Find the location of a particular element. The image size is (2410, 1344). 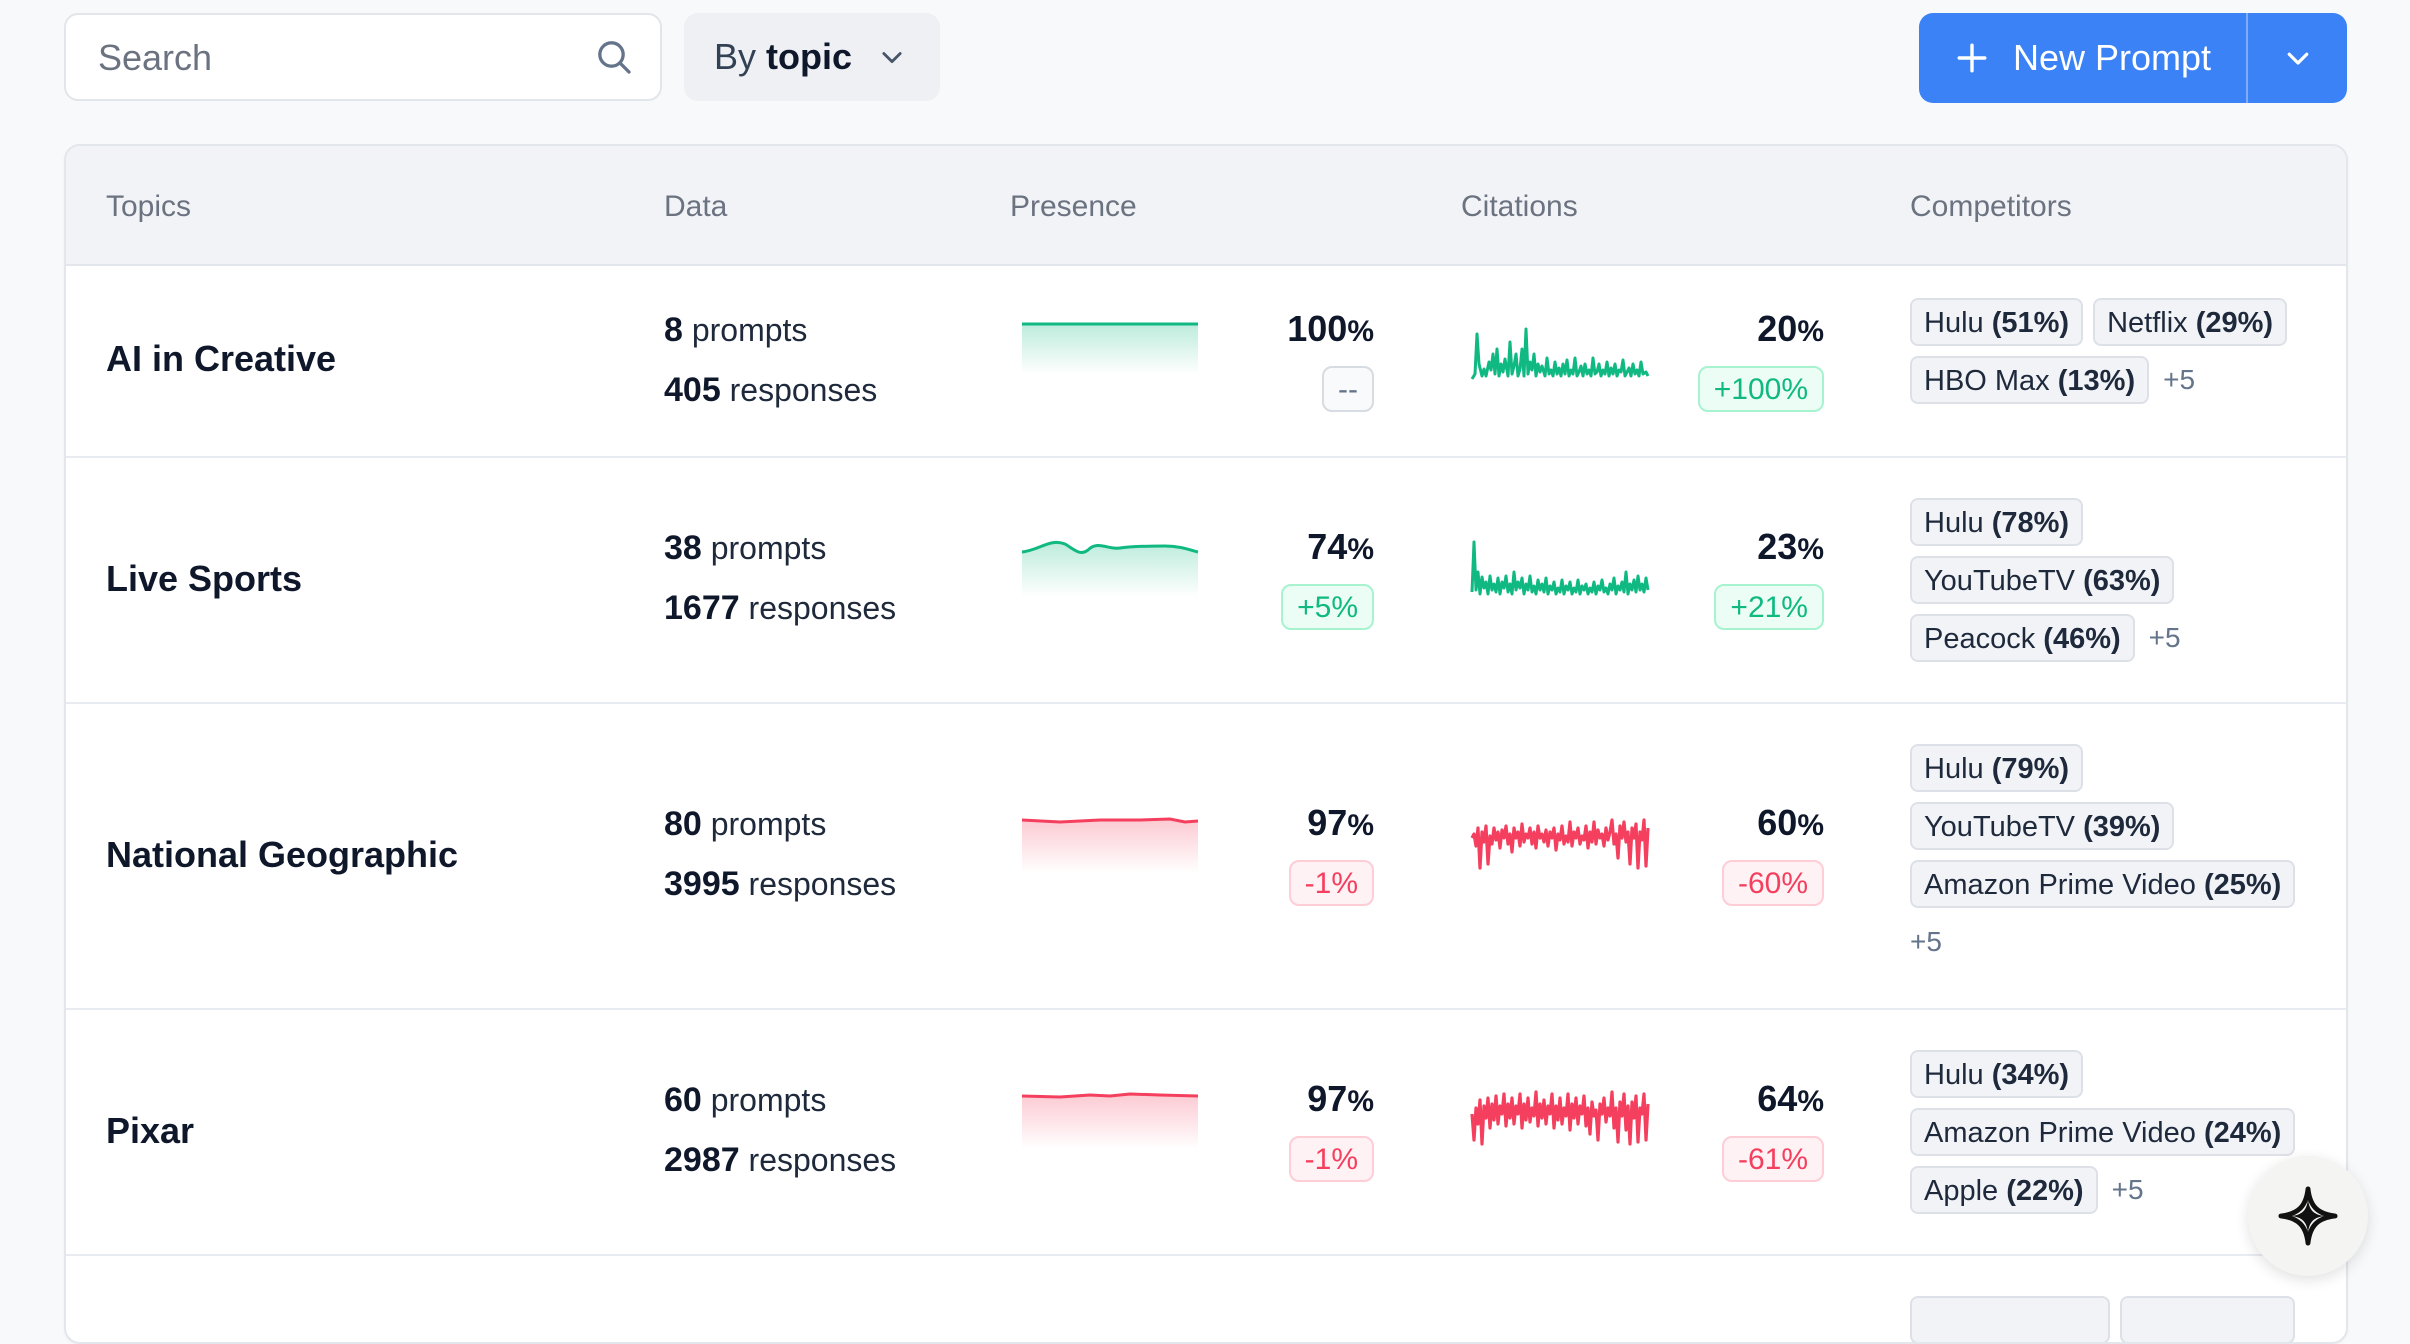

prompt-count: 38 is located at coordinates (683, 548).